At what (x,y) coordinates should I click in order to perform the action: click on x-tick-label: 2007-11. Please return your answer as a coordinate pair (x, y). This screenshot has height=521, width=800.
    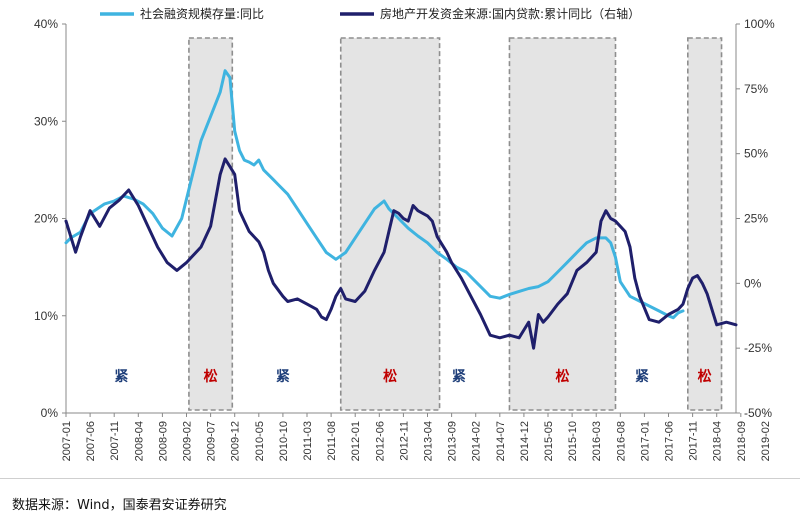
    Looking at the image, I should click on (115, 441).